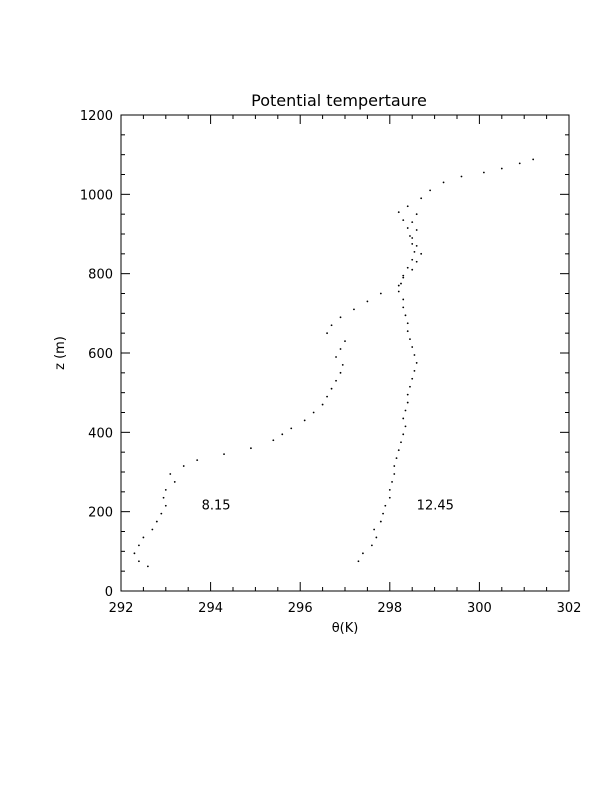 The height and width of the screenshot is (792, 612). What do you see at coordinates (100, 513) in the screenshot?
I see `y-tick-label: 200` at bounding box center [100, 513].